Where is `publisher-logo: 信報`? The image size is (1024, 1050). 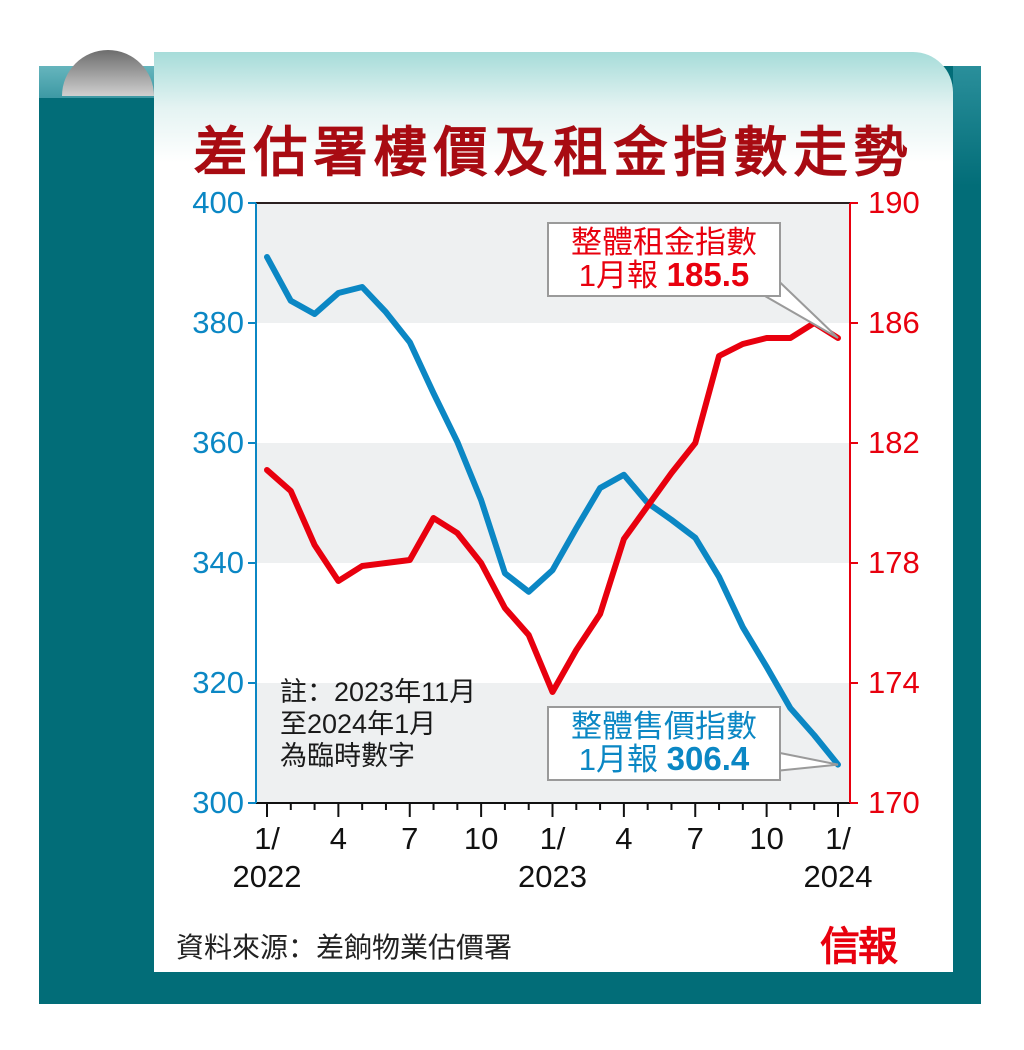
publisher-logo: 信報 is located at coordinates (859, 946).